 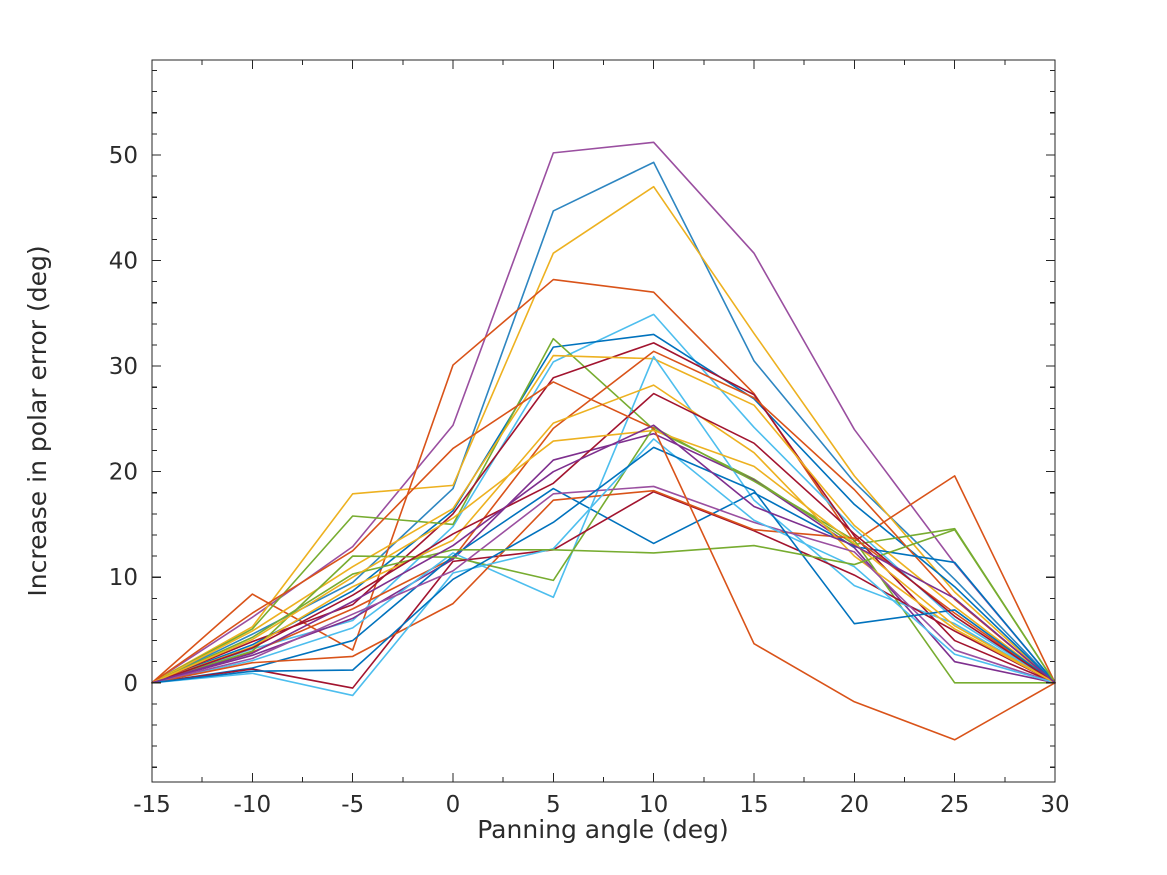 What do you see at coordinates (603, 829) in the screenshot?
I see `x-axis-title: Panning angle (deg)` at bounding box center [603, 829].